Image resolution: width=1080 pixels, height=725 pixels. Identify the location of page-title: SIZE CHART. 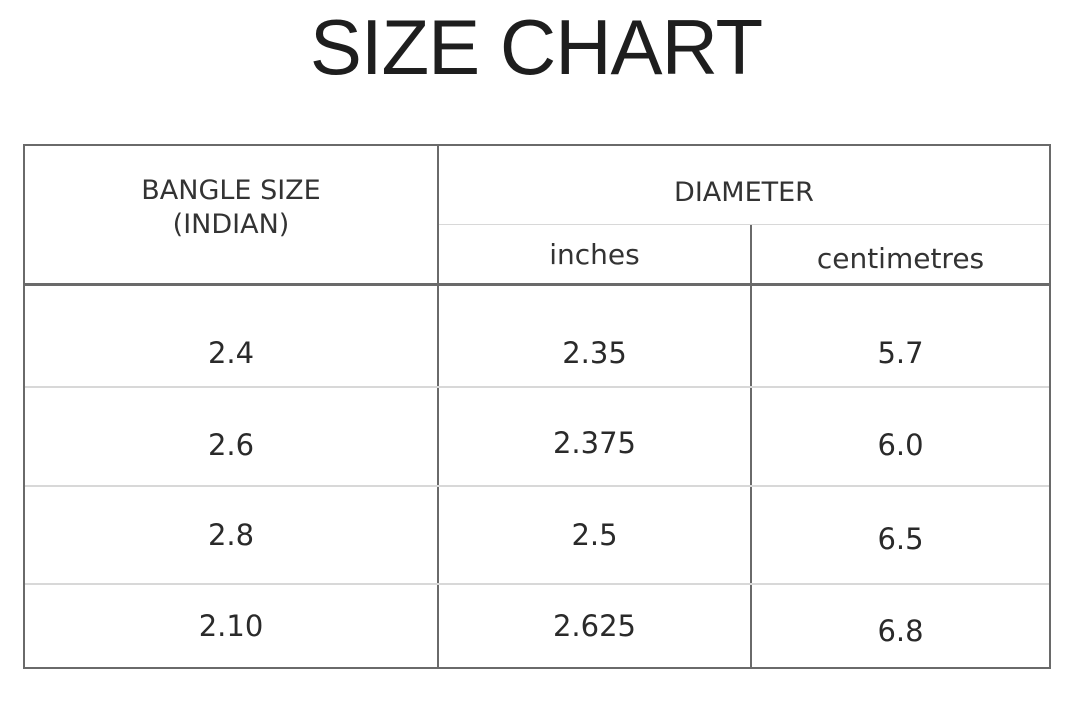
(536, 47).